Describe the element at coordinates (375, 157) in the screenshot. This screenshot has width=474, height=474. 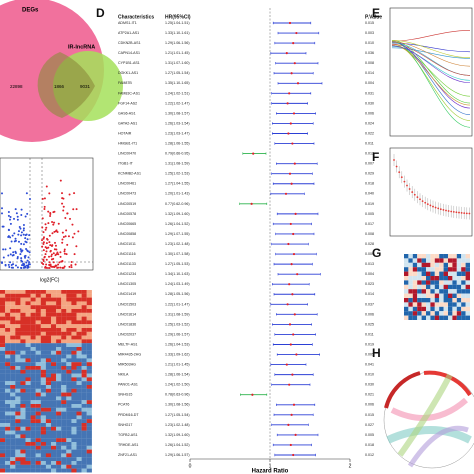
I see `panel-label: F` at that location.